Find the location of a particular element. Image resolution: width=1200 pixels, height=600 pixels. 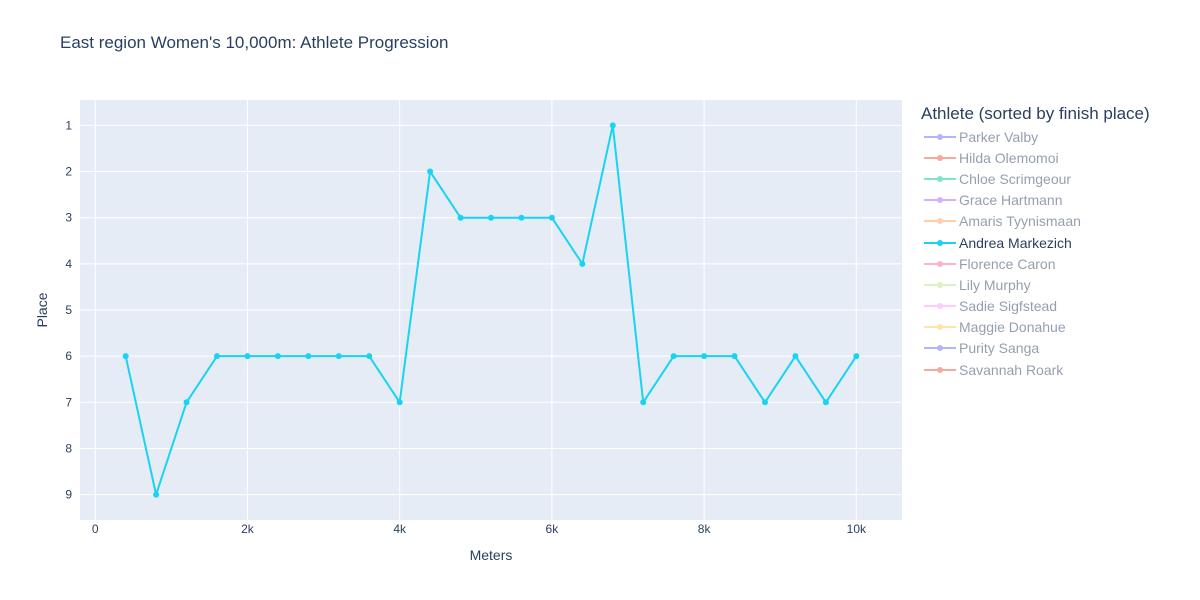

x-tick-label: 0 is located at coordinates (95, 529).